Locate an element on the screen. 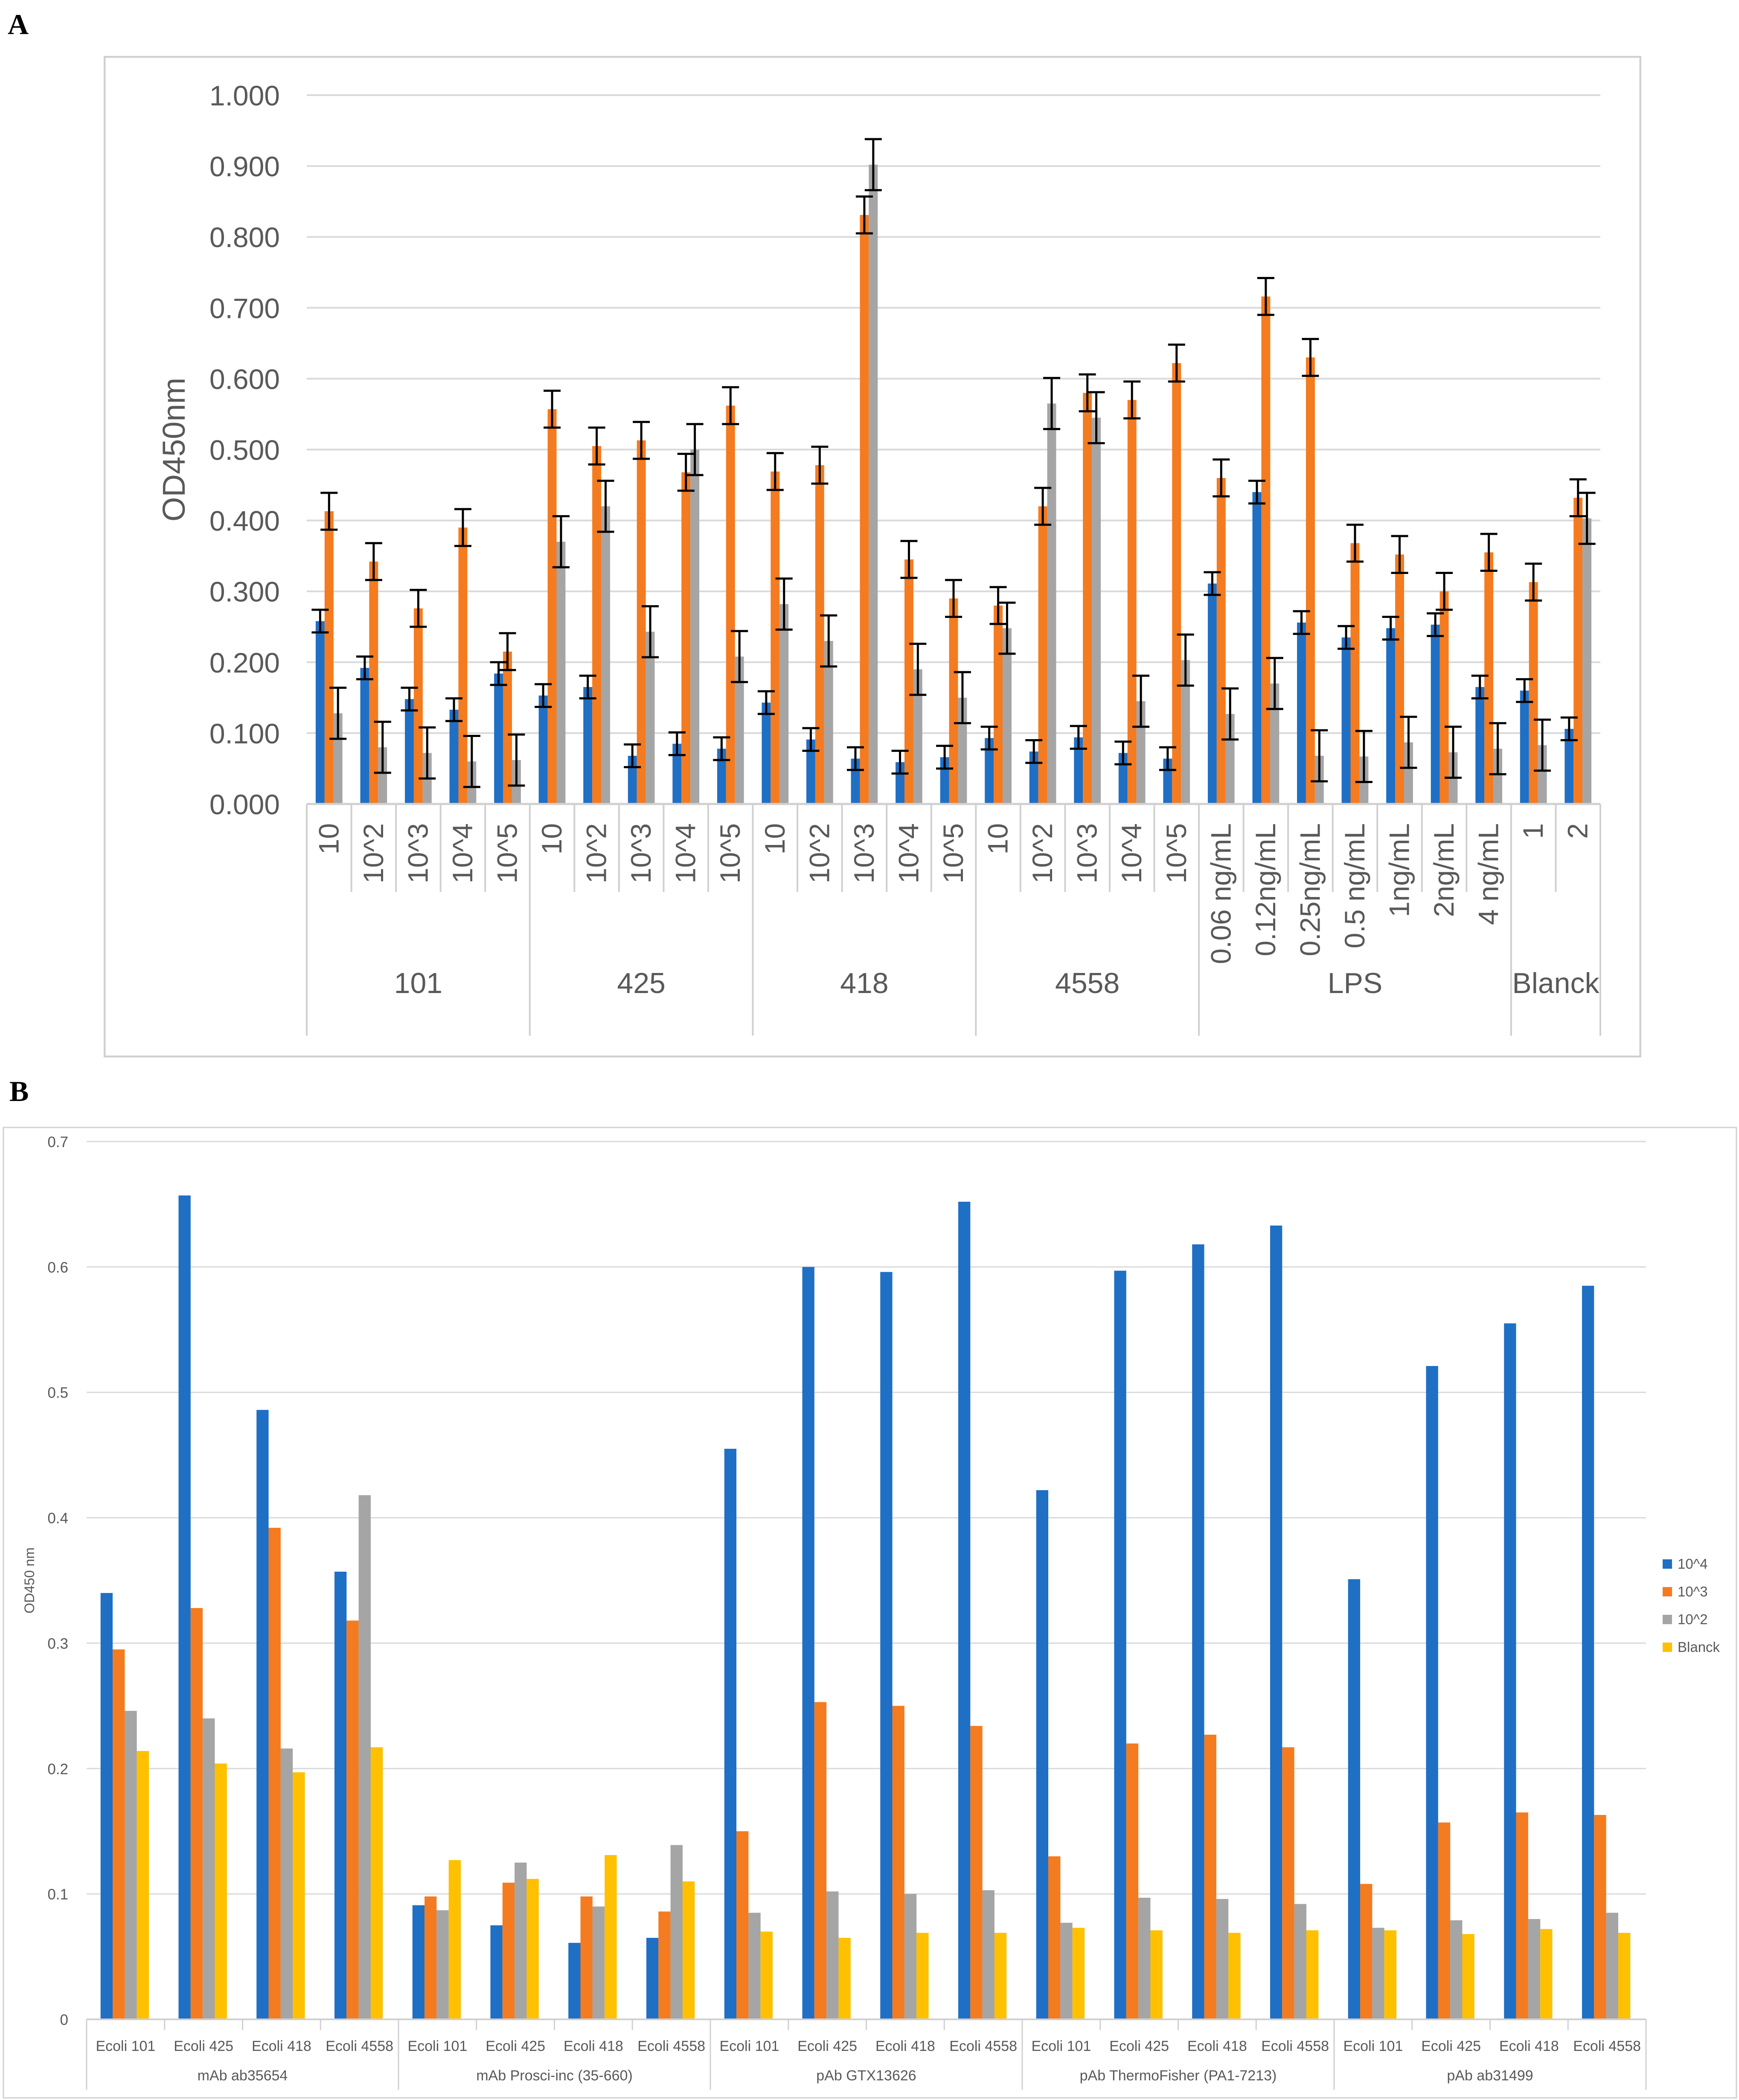 The height and width of the screenshot is (2100, 1739). y-axis-title: OD450nm is located at coordinates (174, 449).